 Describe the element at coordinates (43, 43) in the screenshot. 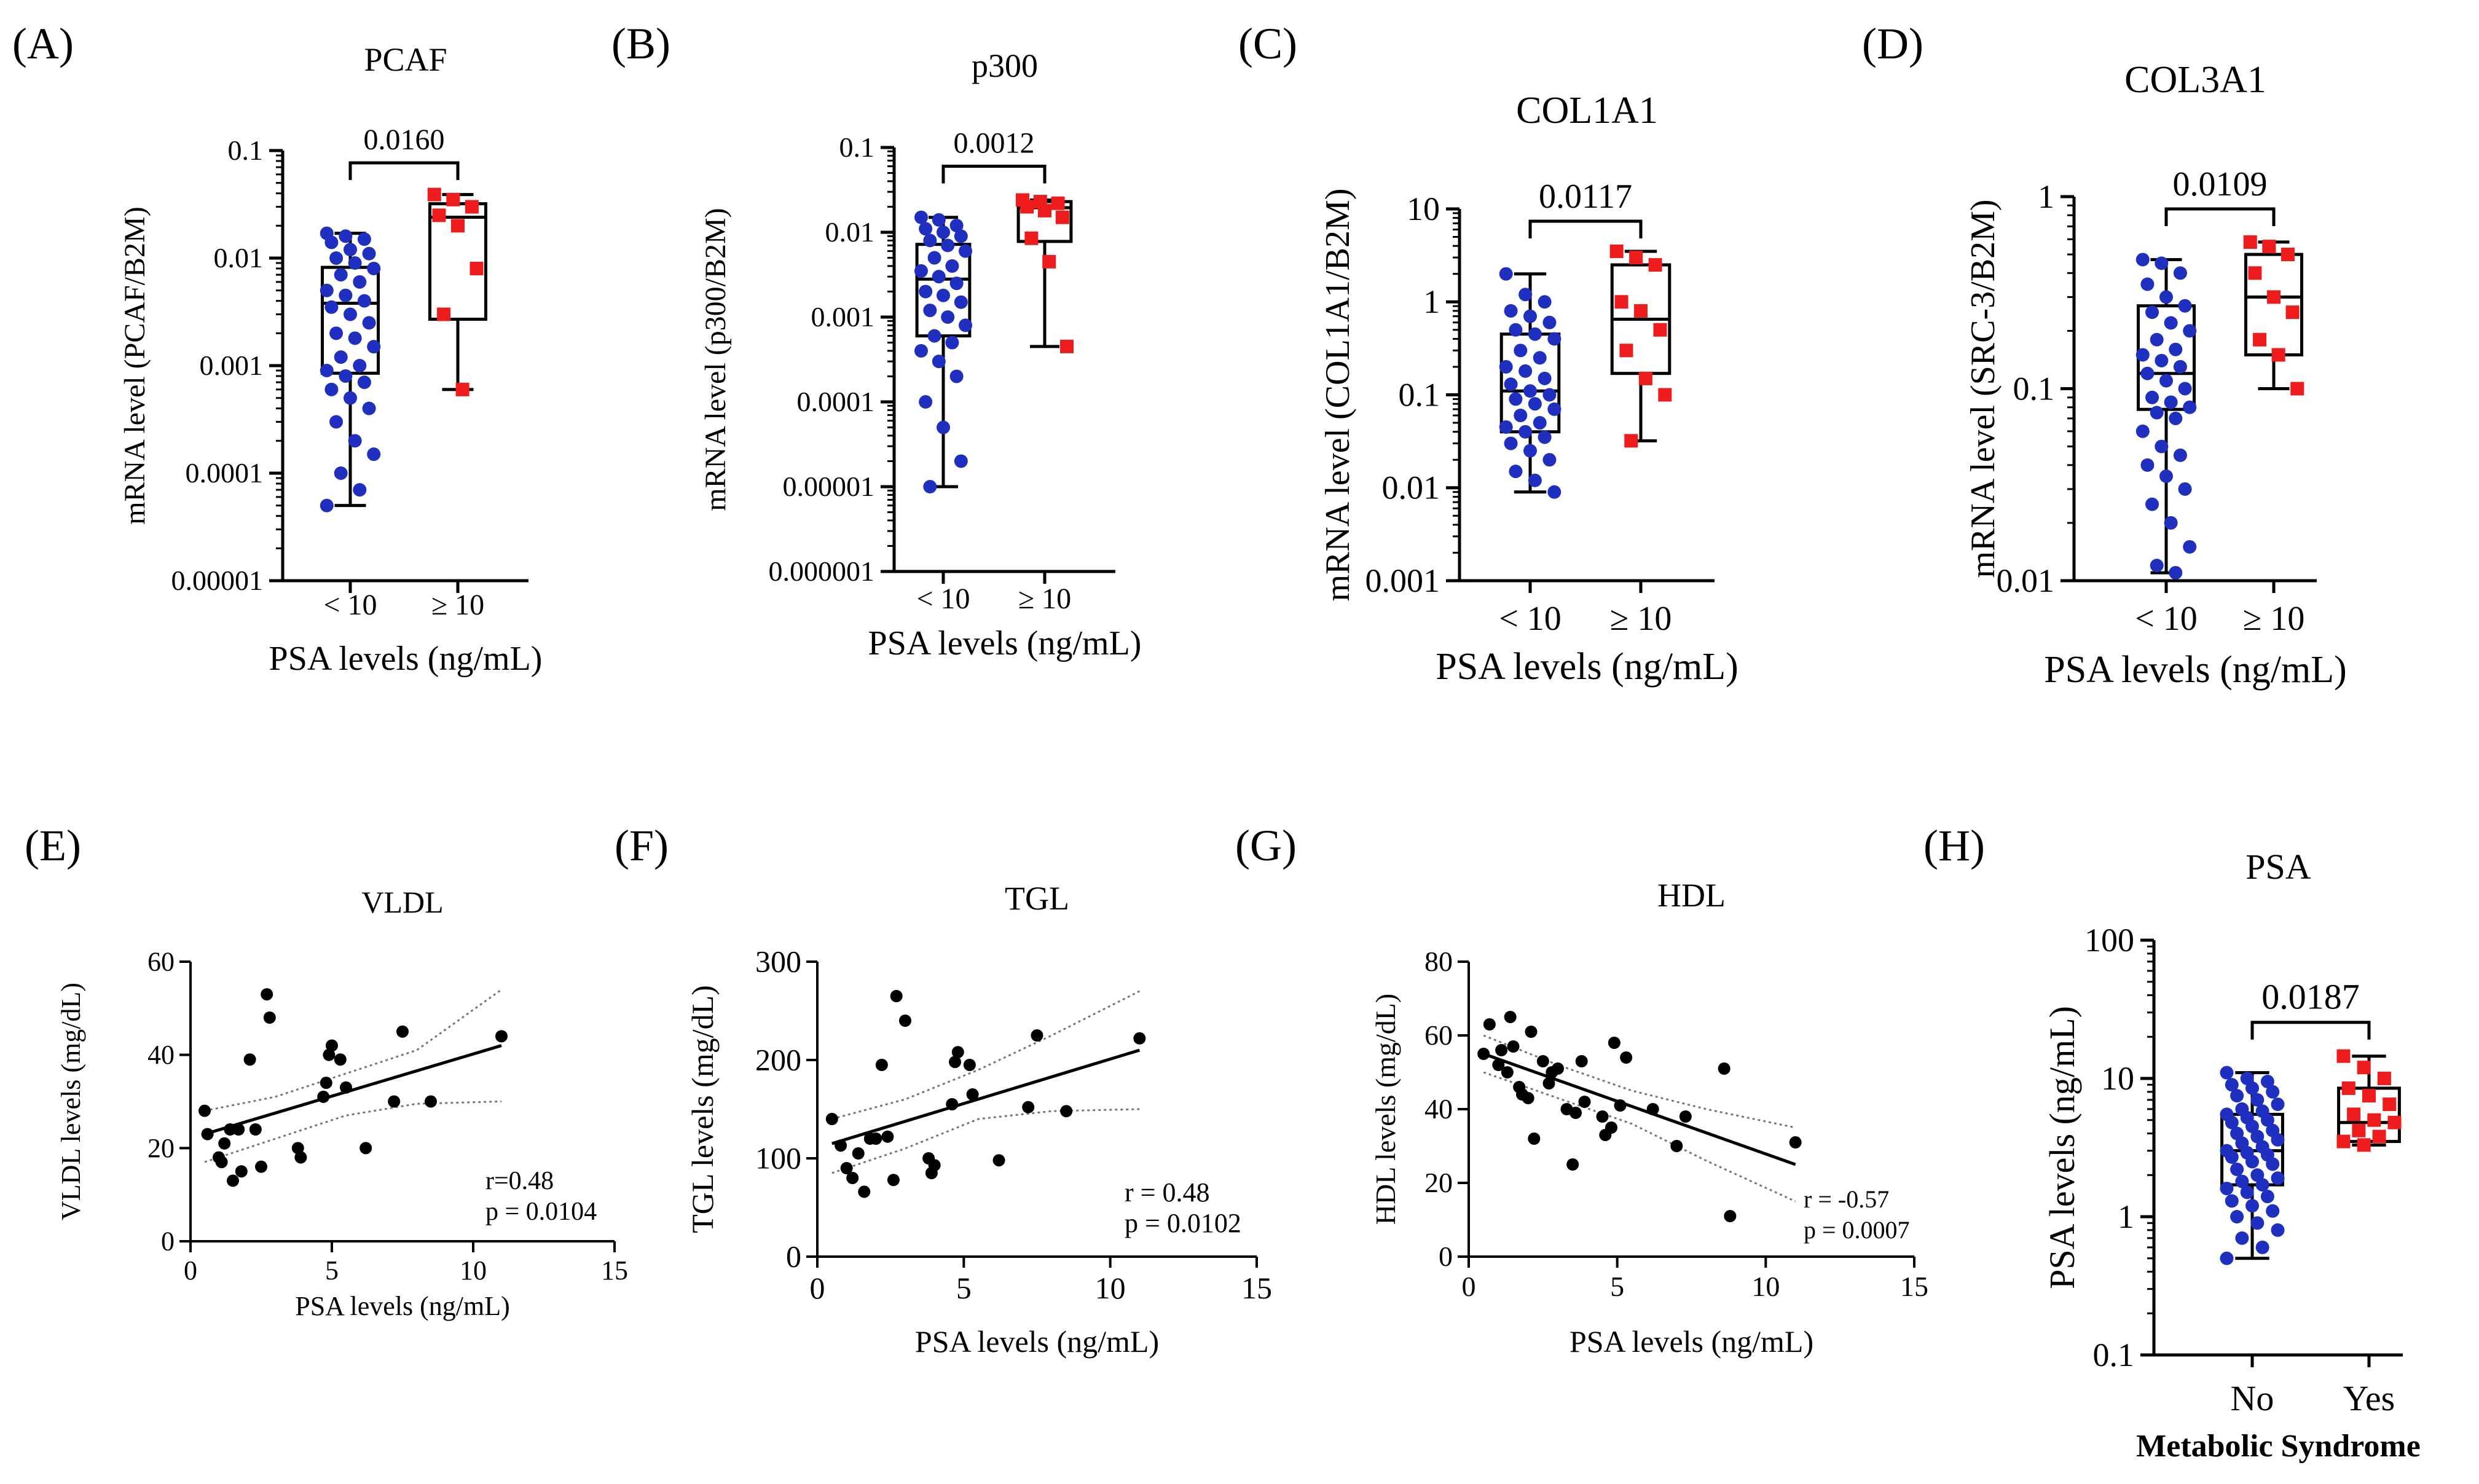

I see `panel-label: (A)` at that location.